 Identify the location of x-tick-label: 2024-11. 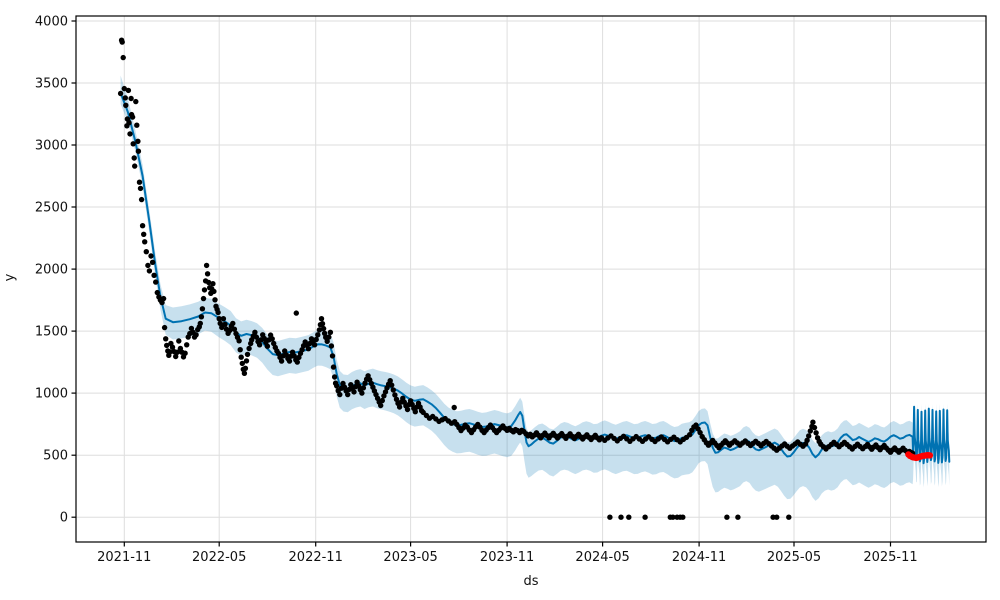
(699, 557).